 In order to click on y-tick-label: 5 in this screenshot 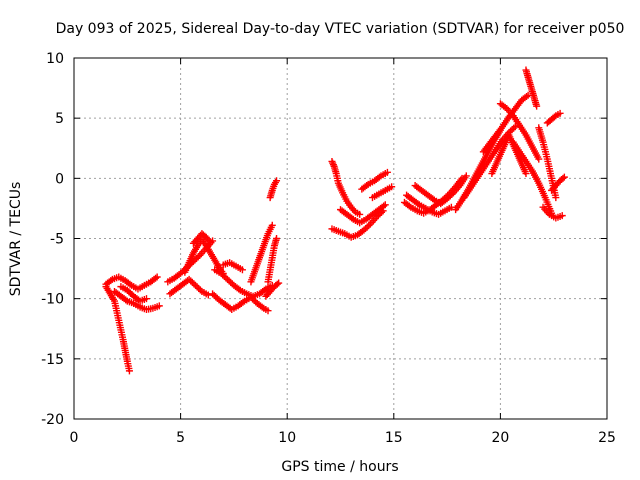, I will do `click(59, 119)`.